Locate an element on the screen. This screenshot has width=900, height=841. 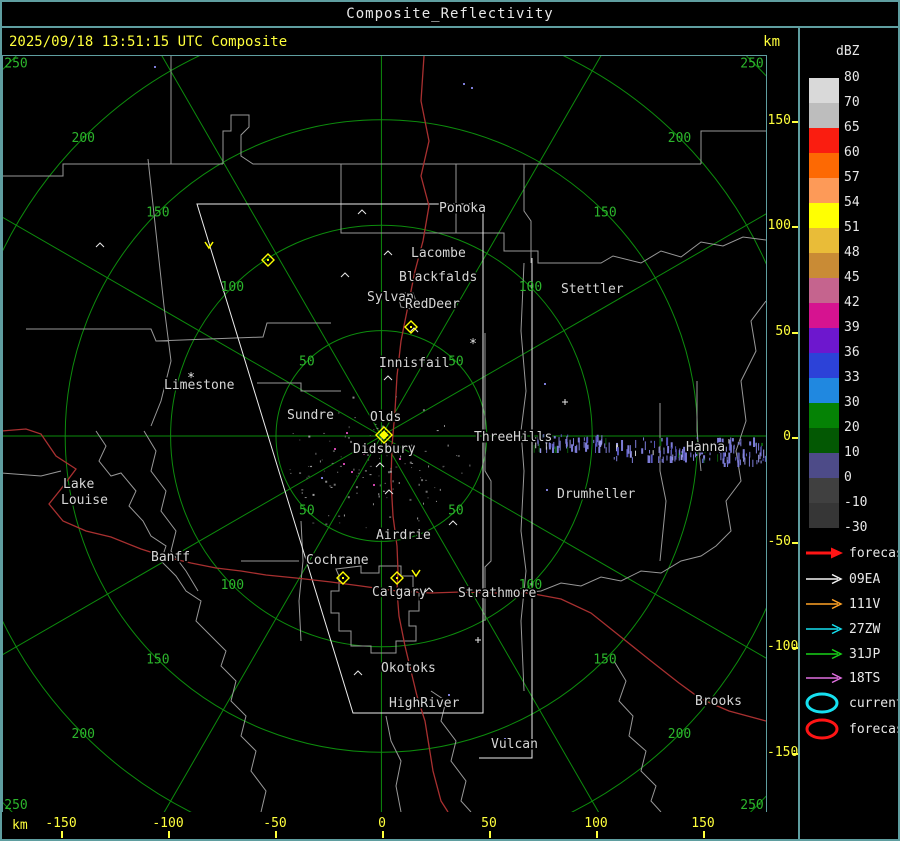
city-label: Lake is located at coordinates (78, 484).